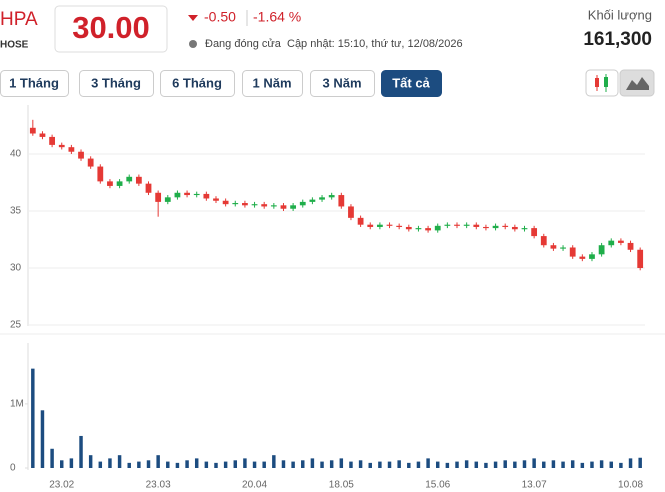  What do you see at coordinates (14, 45) in the screenshot?
I see `exchange: HOSE` at bounding box center [14, 45].